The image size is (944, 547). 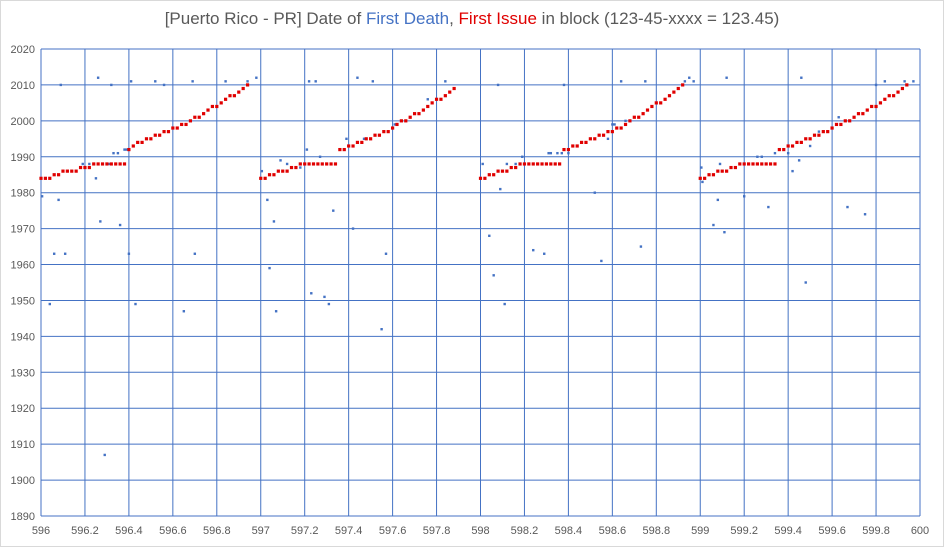 I want to click on x-tick-label: 597.2, so click(x=305, y=531).